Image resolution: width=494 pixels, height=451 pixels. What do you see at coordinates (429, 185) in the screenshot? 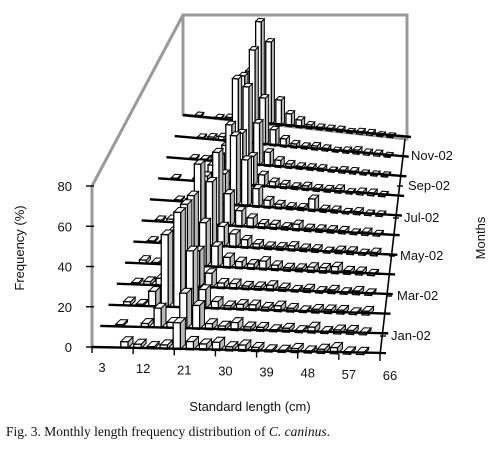
I see `month-label: Sep-02` at bounding box center [429, 185].